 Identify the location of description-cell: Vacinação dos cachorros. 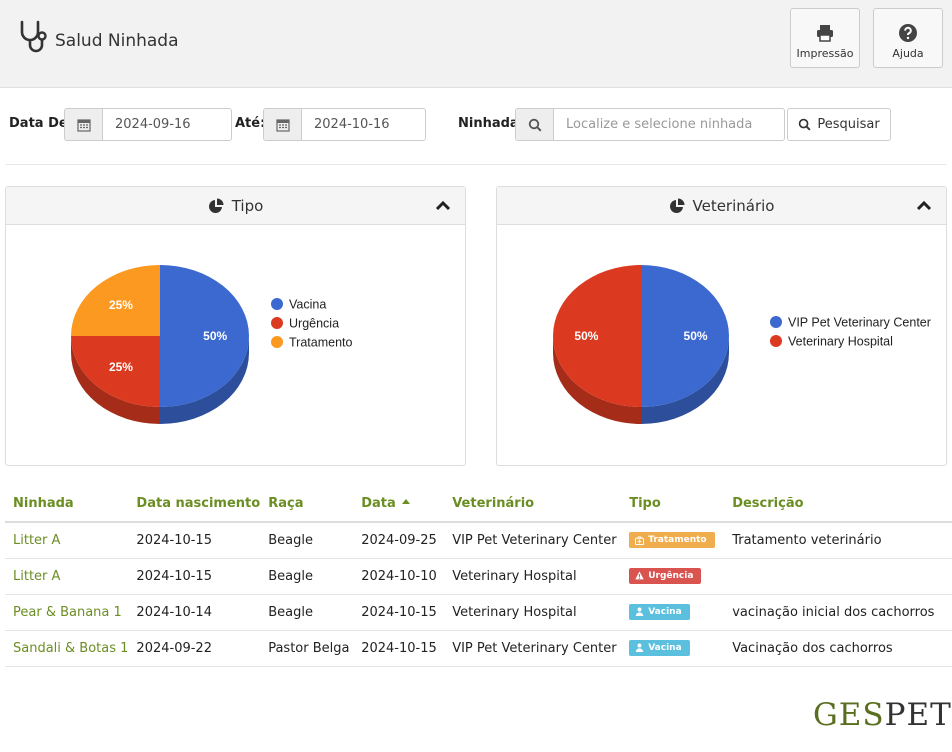
(838, 648).